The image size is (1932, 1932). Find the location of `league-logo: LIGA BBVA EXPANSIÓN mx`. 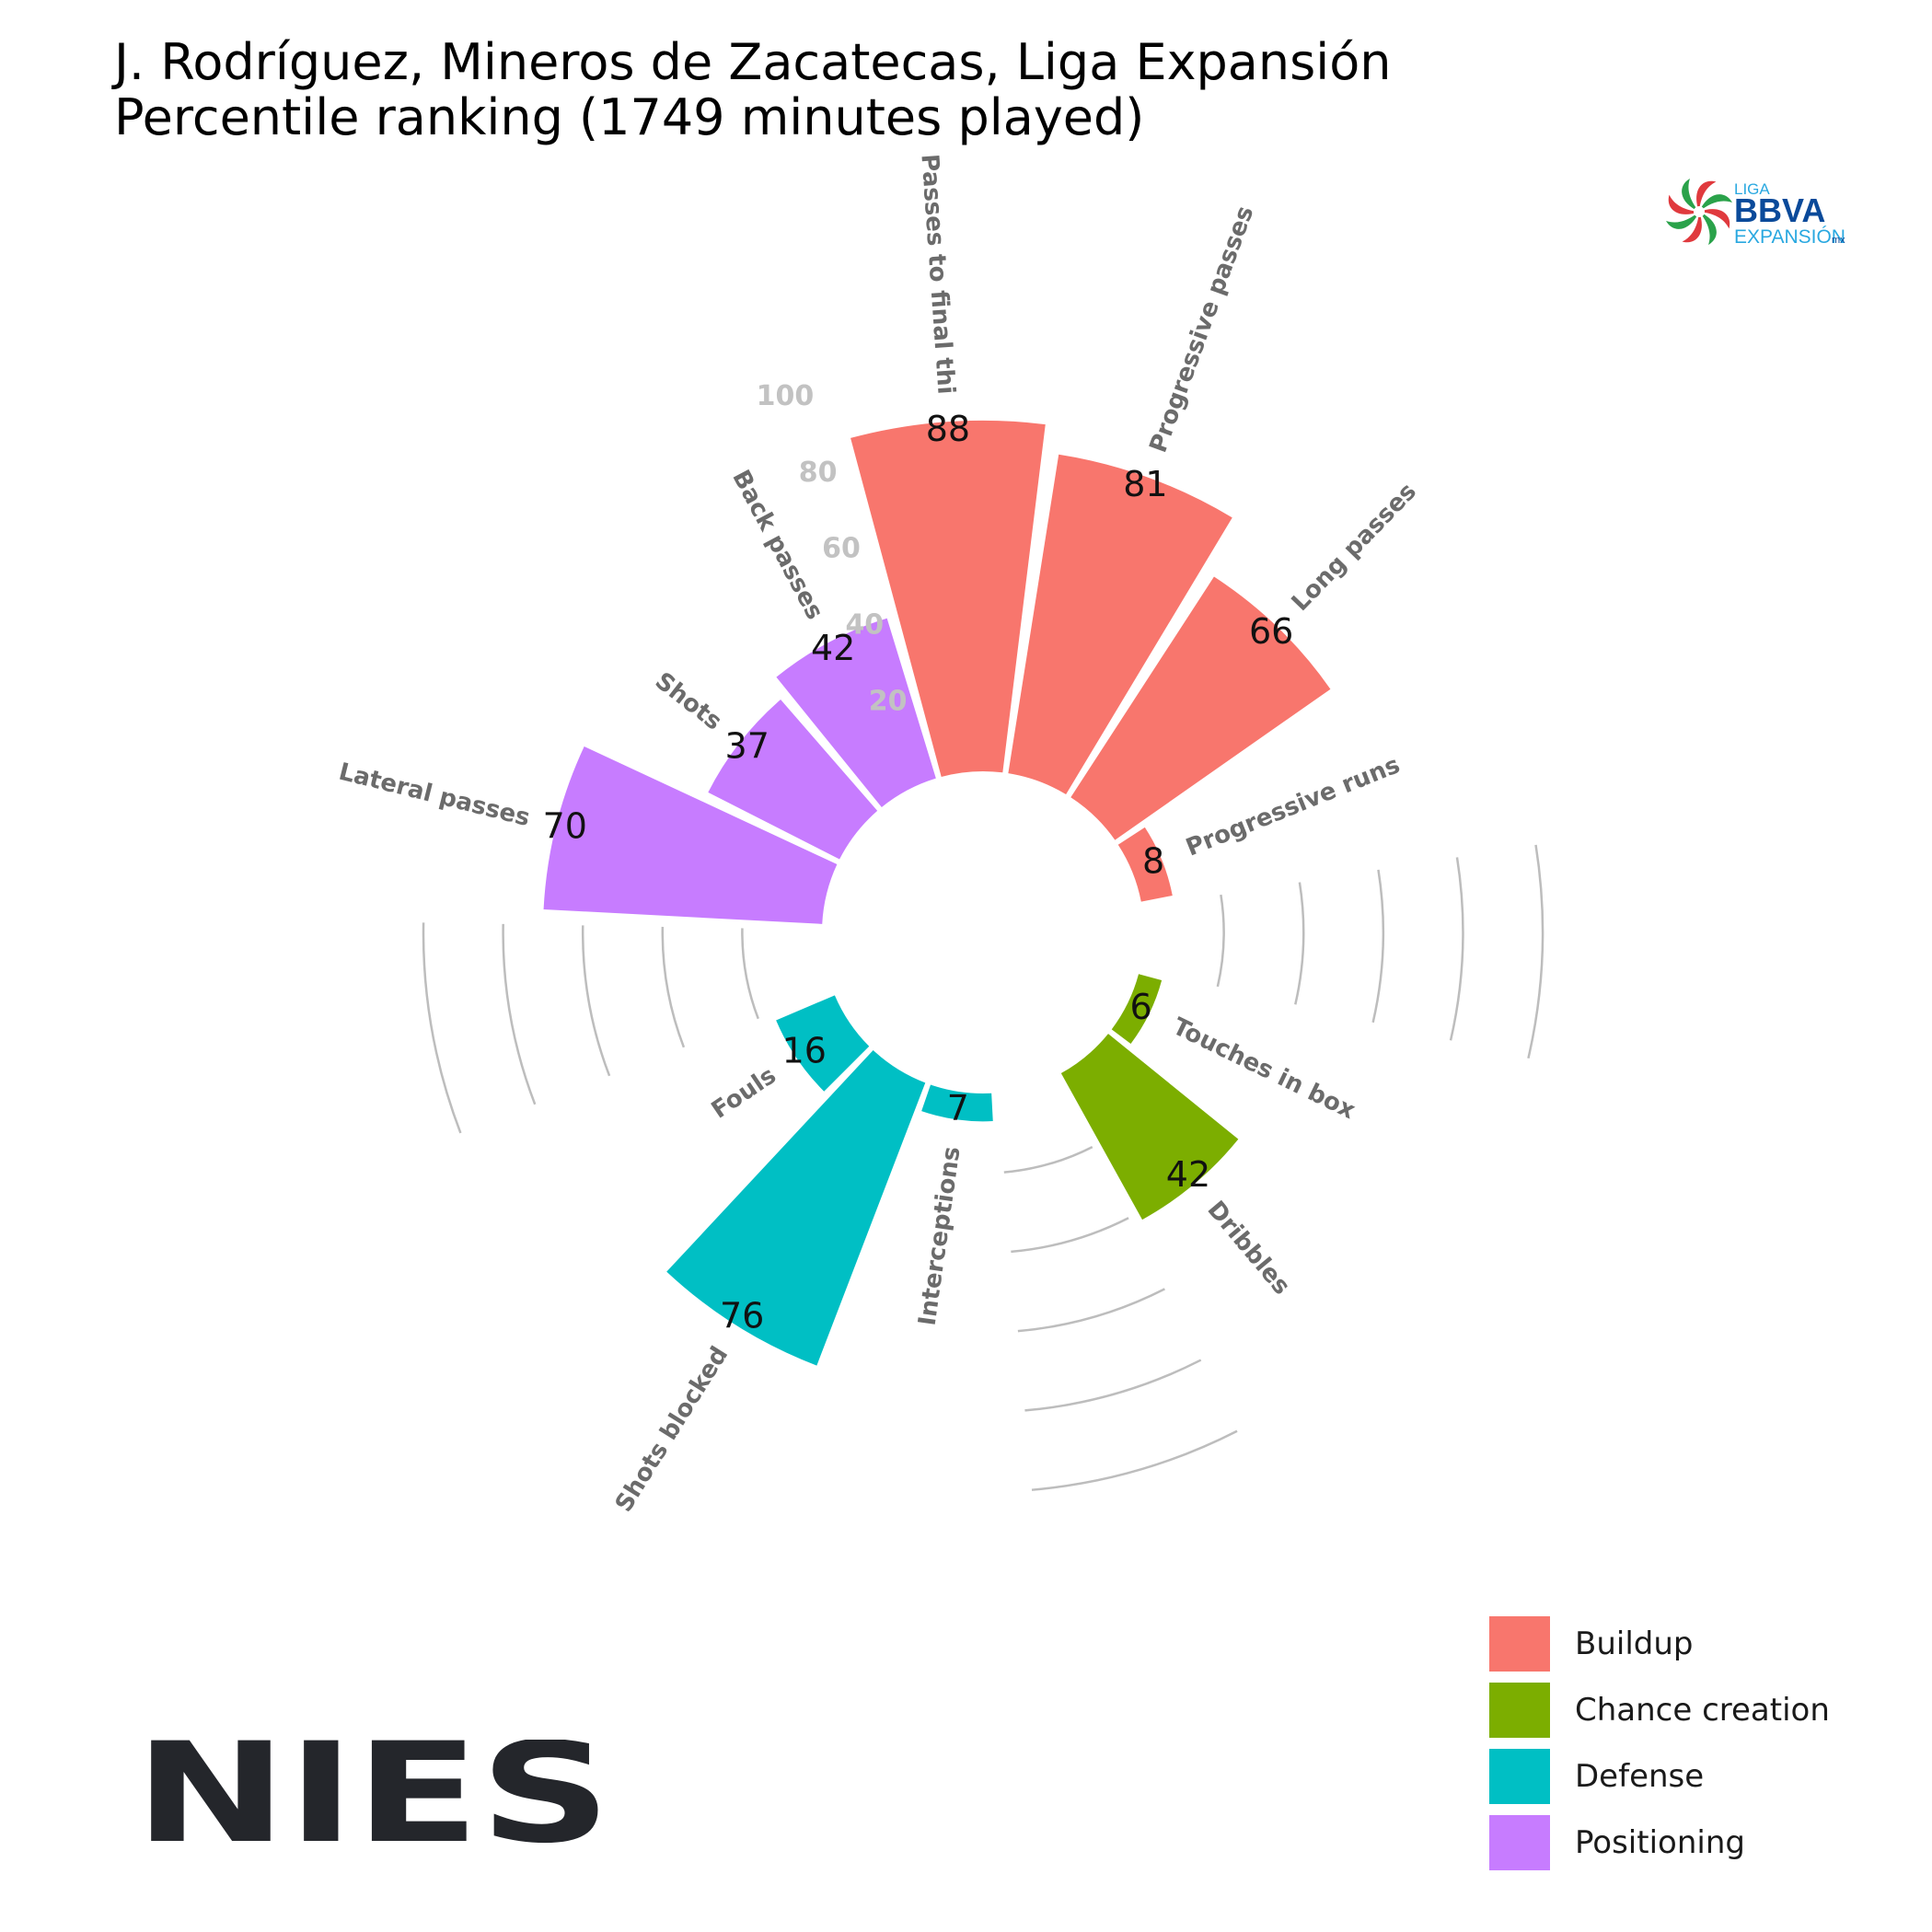

league-logo: LIGA BBVA EXPANSIÓN mx is located at coordinates (1756, 214).